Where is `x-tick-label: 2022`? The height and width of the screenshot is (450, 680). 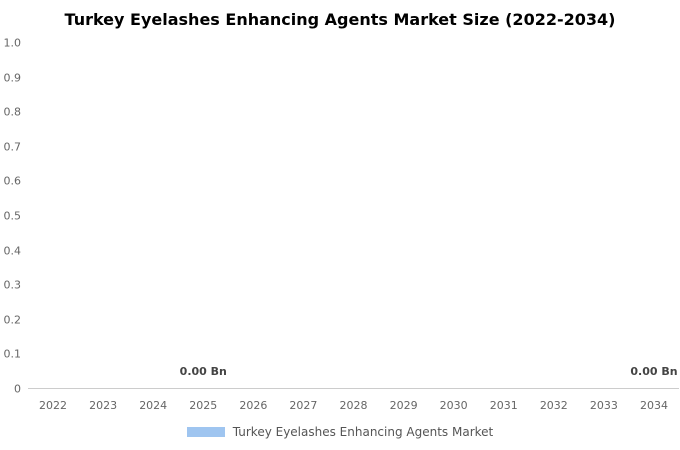
x-tick-label: 2022 is located at coordinates (53, 405).